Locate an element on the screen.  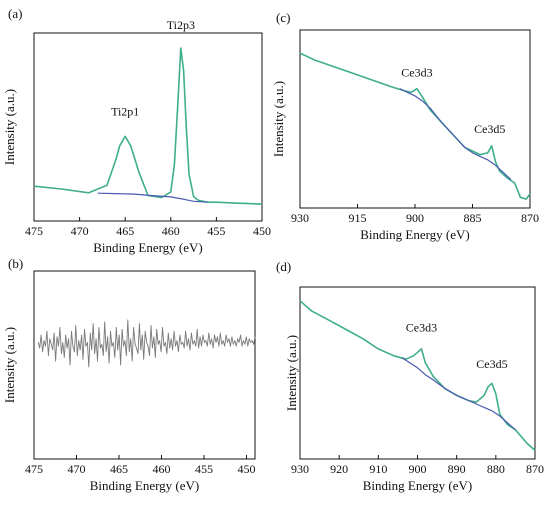
x-tick-label: 885 is located at coordinates (473, 218).